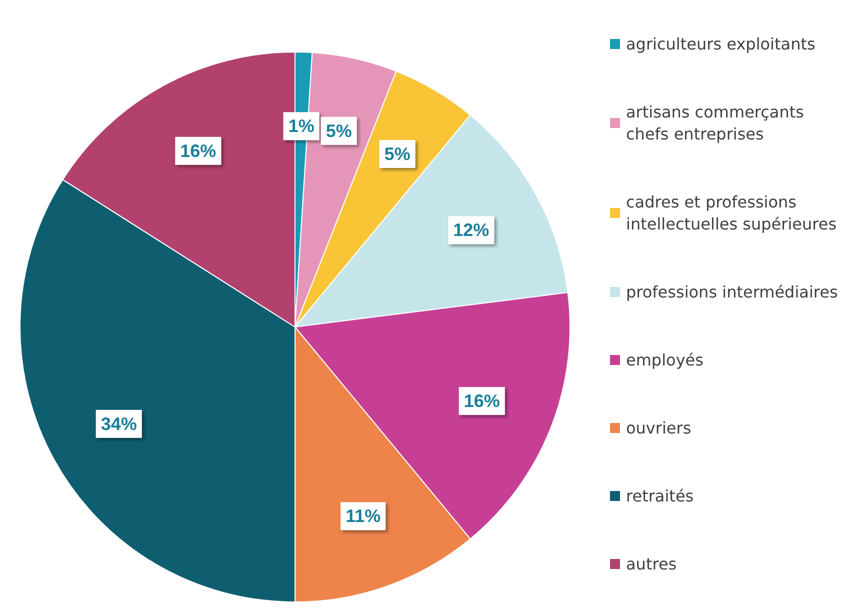 The height and width of the screenshot is (614, 864). I want to click on legend-label: professions intermédiaires, so click(732, 292).